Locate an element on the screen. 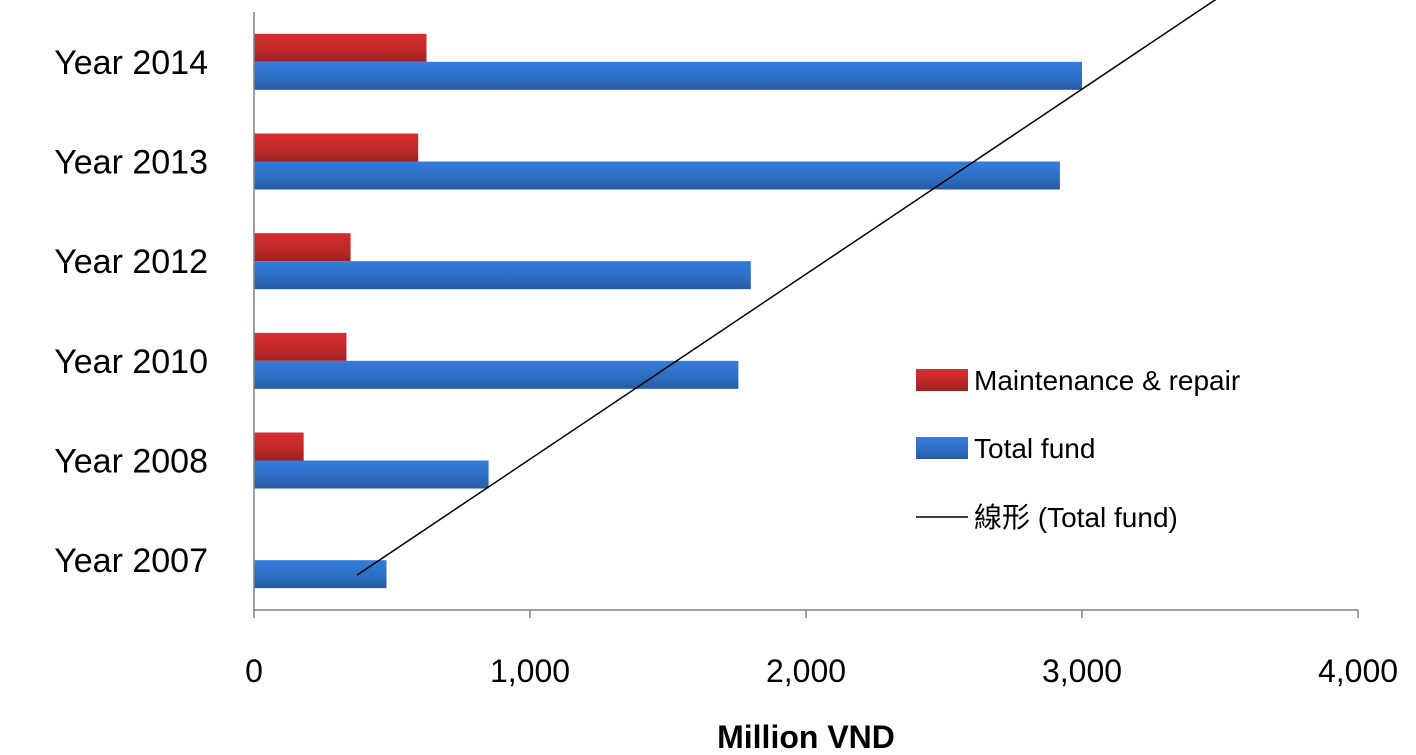 This screenshot has height=755, width=1416. bar-total-fund-year-2013 is located at coordinates (657, 175).